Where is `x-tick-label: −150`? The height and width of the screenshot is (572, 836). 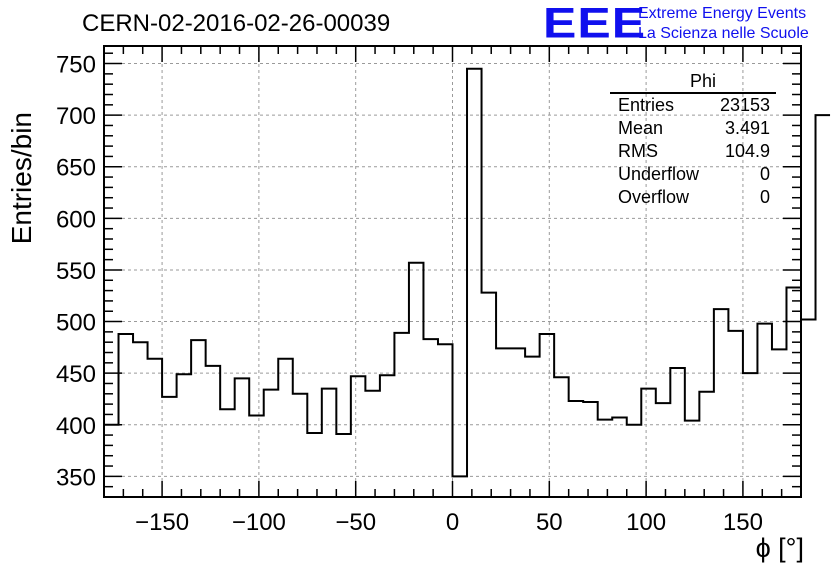
x-tick-label: −150 is located at coordinates (162, 522).